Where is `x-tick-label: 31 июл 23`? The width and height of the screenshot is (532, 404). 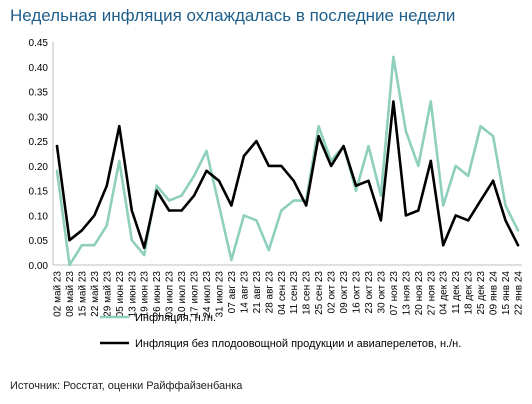
x-tick-label: 31 июл 23 is located at coordinates (219, 294).